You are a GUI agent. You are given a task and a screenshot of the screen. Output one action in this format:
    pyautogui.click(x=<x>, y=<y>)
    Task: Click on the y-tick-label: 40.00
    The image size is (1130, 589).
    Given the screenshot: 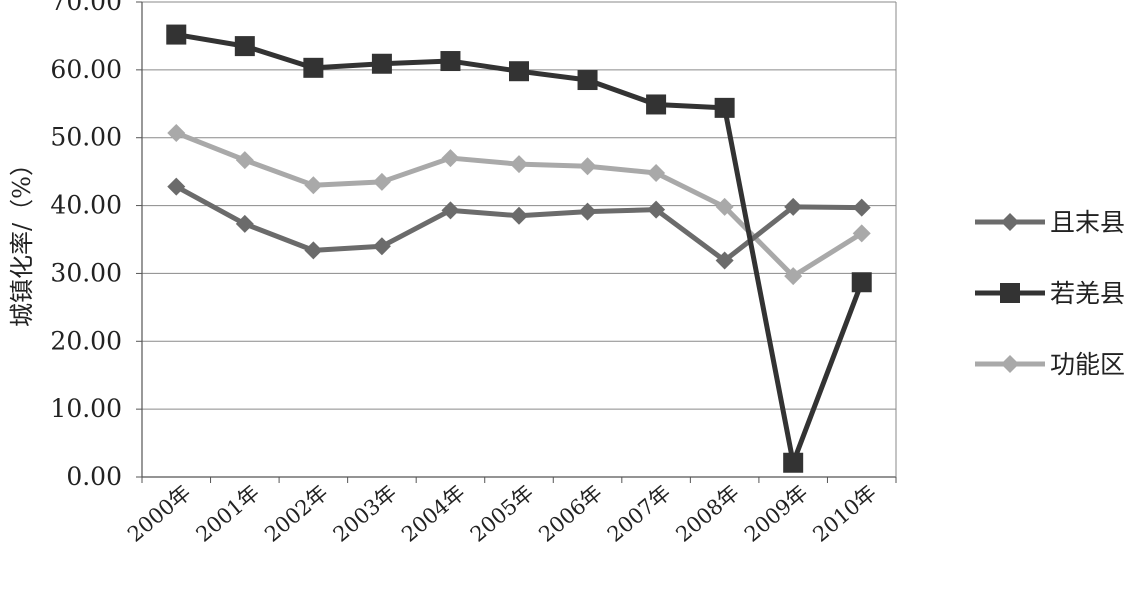 What is the action you would take?
    pyautogui.click(x=86, y=205)
    